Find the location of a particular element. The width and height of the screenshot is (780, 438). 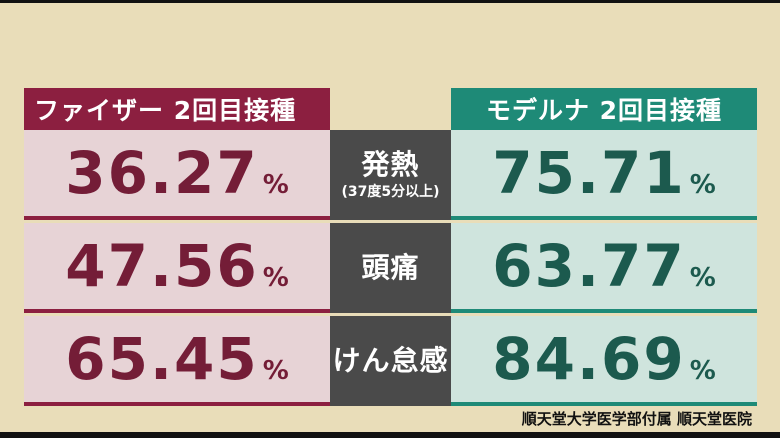

symptom-label: 頭痛 is located at coordinates (390, 267).